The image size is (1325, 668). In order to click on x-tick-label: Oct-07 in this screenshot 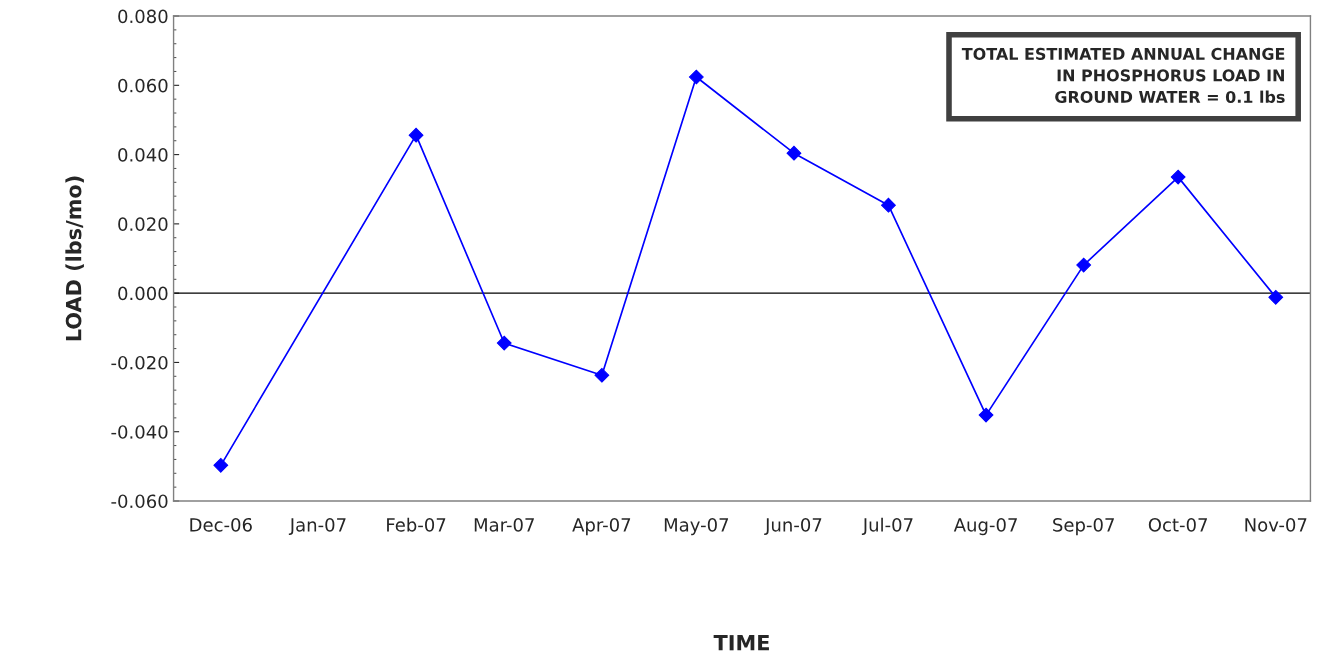, I will do `click(1177, 524)`.